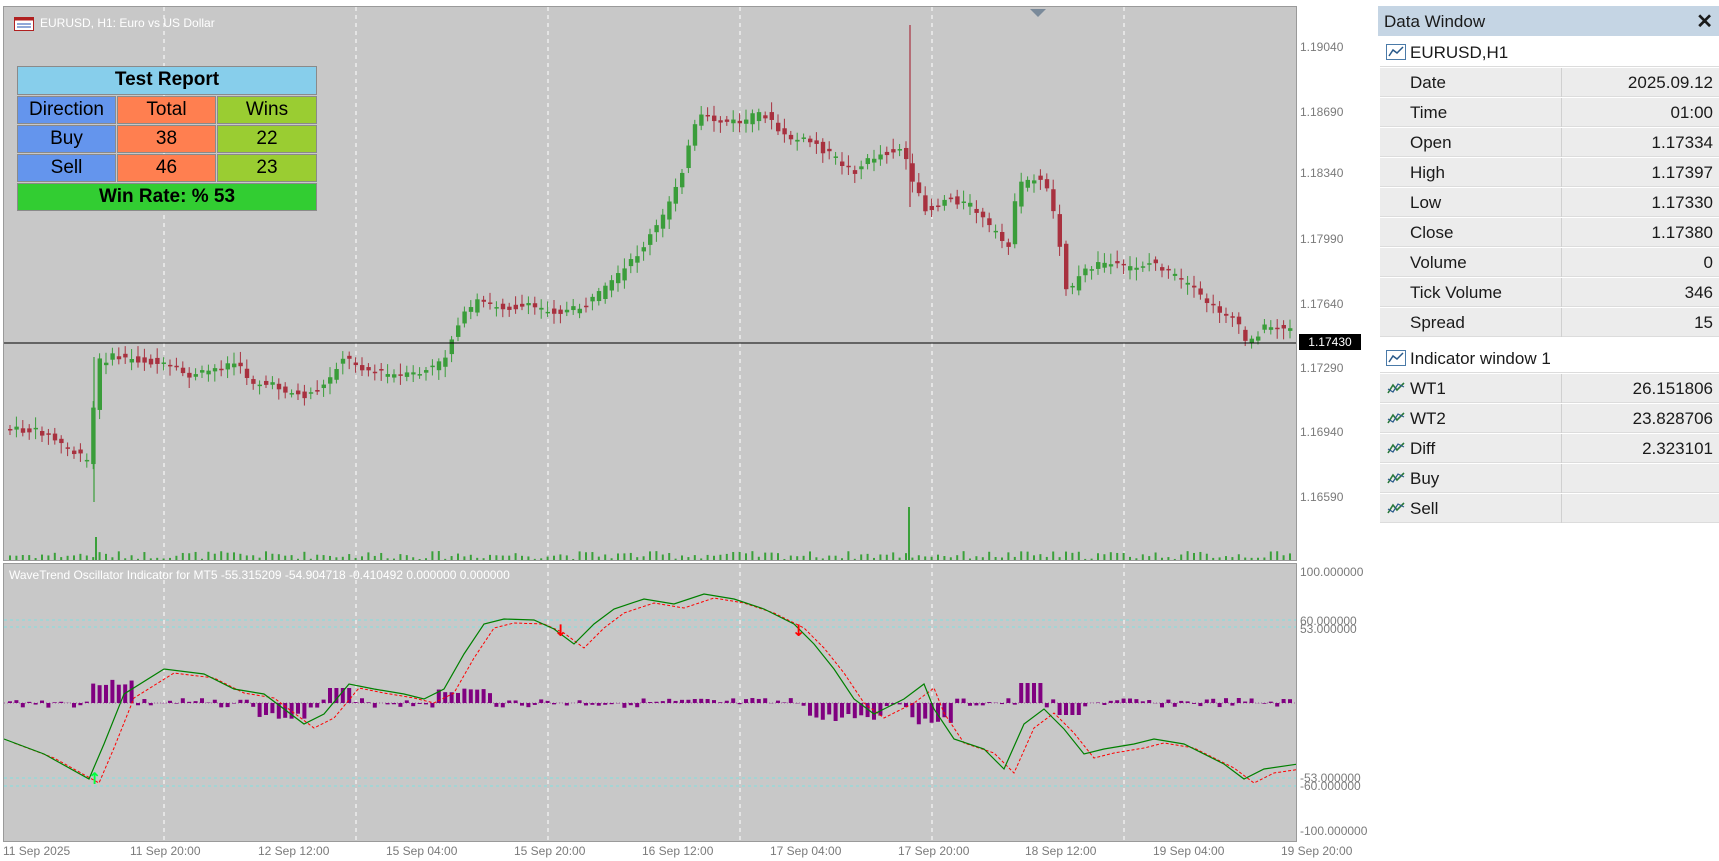  What do you see at coordinates (1549, 112) in the screenshot?
I see `data-value-row: Time 01:00` at bounding box center [1549, 112].